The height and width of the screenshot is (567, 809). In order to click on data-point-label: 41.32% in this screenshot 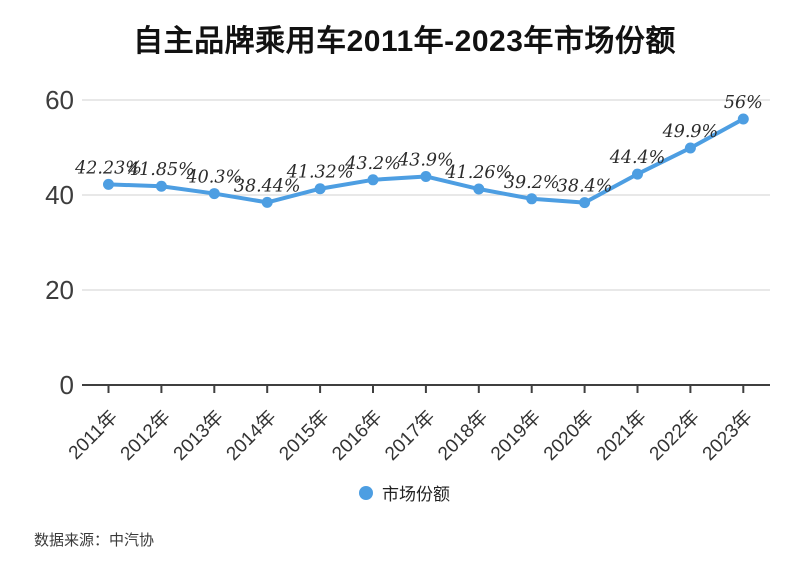, I will do `click(320, 173)`.